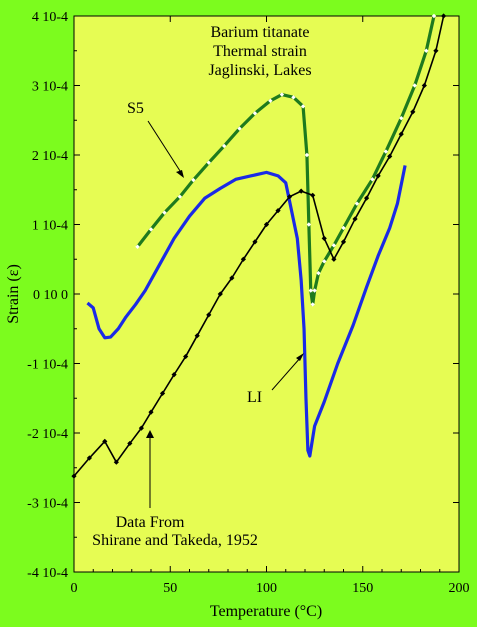  Describe the element at coordinates (266, 588) in the screenshot. I see `x-tick-label: 100` at that location.